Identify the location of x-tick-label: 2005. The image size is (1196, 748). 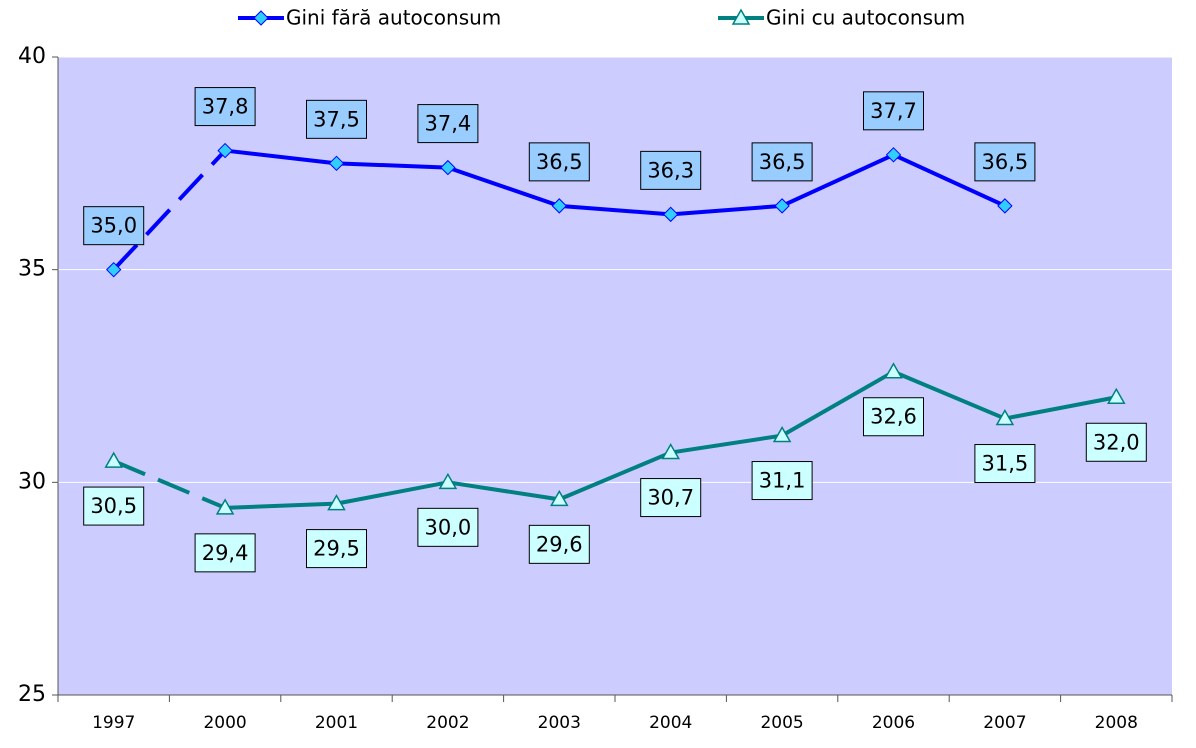
(781, 723).